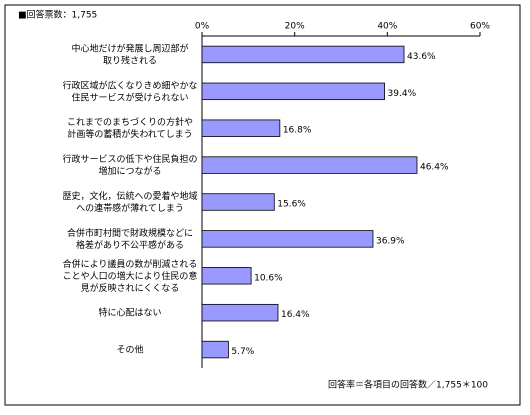 The width and height of the screenshot is (530, 415). Describe the element at coordinates (387, 27) in the screenshot. I see `x-tick-label: 40%` at that location.